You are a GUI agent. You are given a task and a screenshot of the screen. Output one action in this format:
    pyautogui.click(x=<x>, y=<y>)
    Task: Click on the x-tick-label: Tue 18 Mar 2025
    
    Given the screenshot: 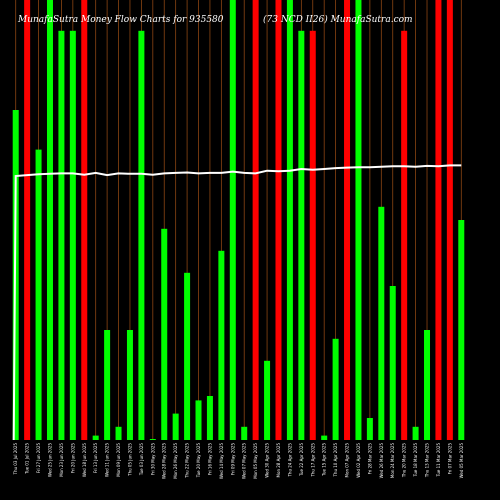 What is the action you would take?
    pyautogui.click(x=415, y=460)
    